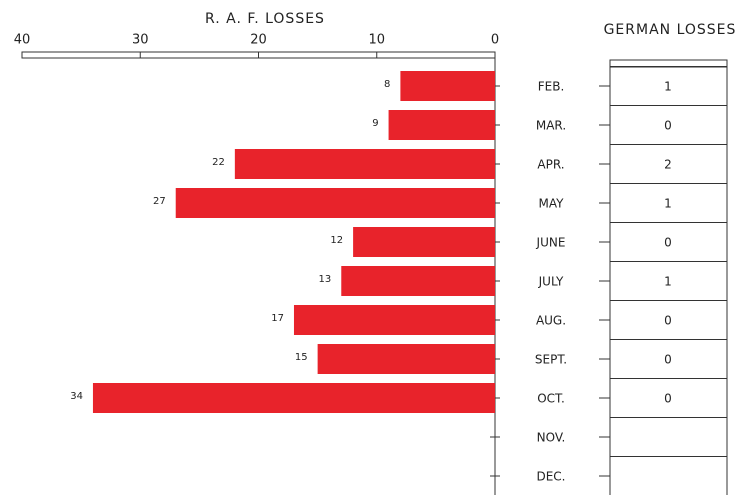 Image resolution: width=752 pixels, height=495 pixels. Describe the element at coordinates (140, 40) in the screenshot. I see `x-tick-label: 30` at that location.